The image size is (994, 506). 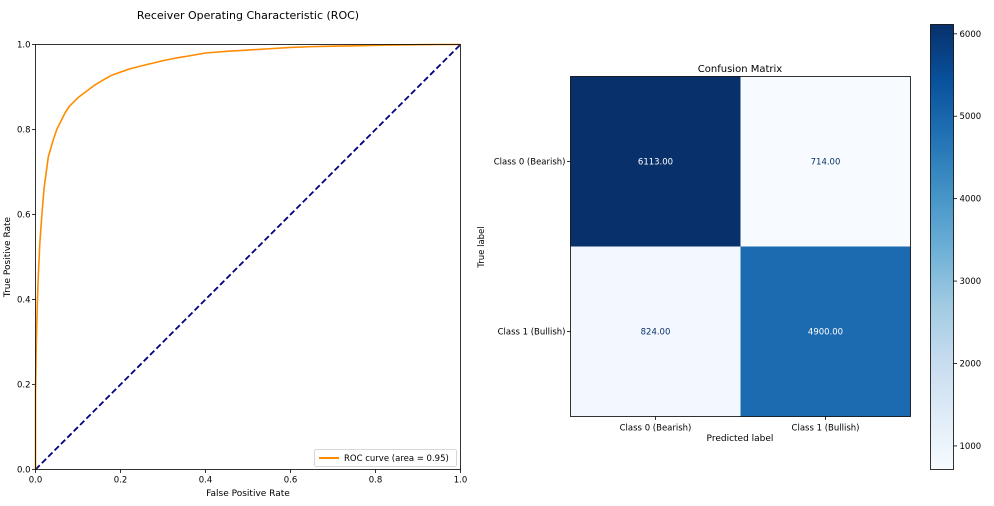 I want to click on cm-row-label: Class 0 (Bearish), so click(x=530, y=163).